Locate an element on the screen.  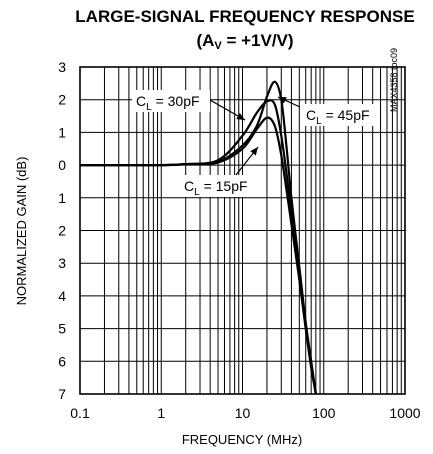
y-tick-label: 6 is located at coordinates (62, 361).